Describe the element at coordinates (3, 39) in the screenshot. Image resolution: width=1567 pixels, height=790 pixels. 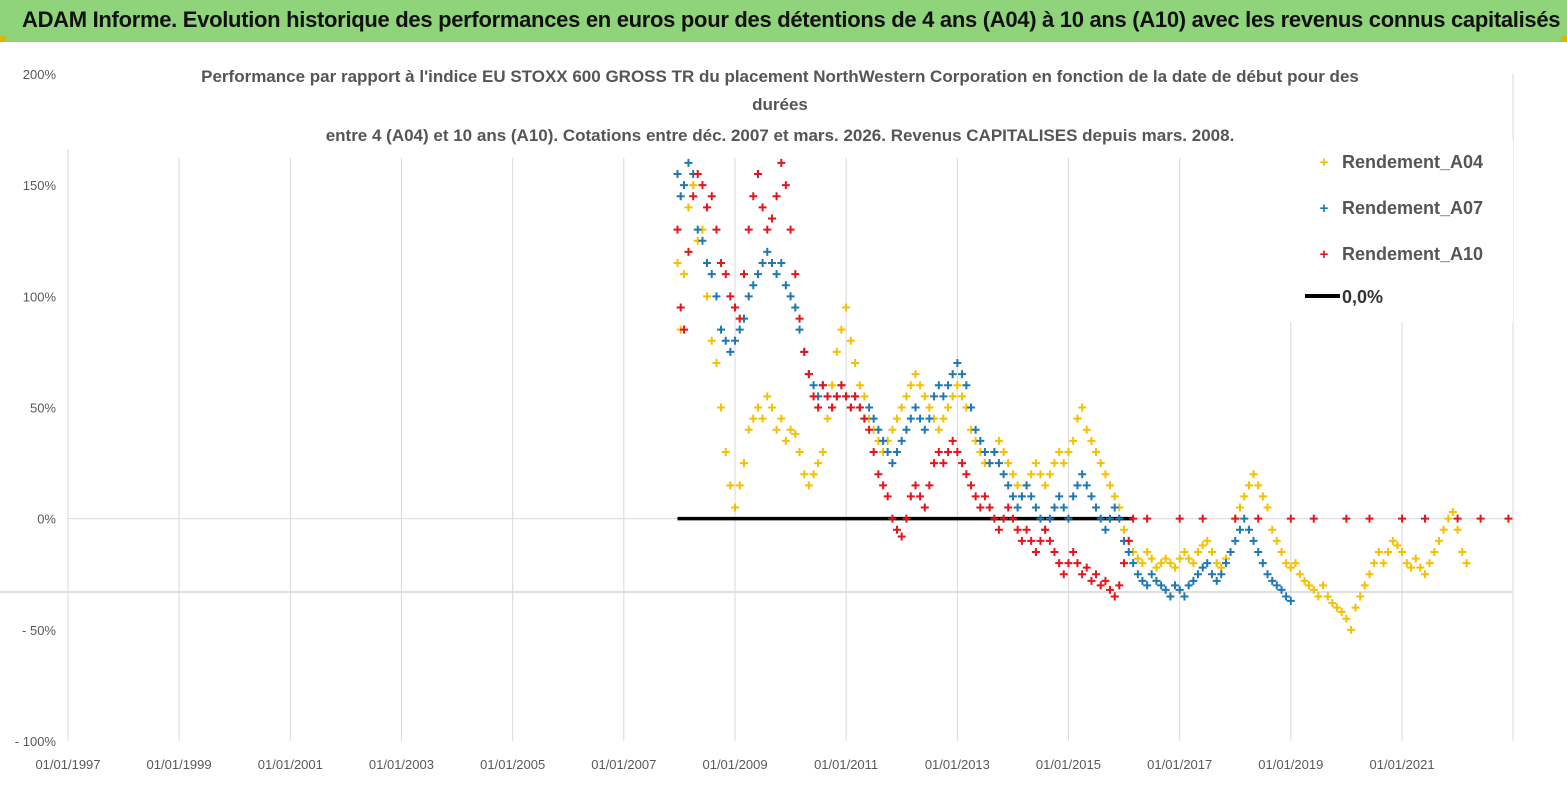
I see `corner-mark` at that location.